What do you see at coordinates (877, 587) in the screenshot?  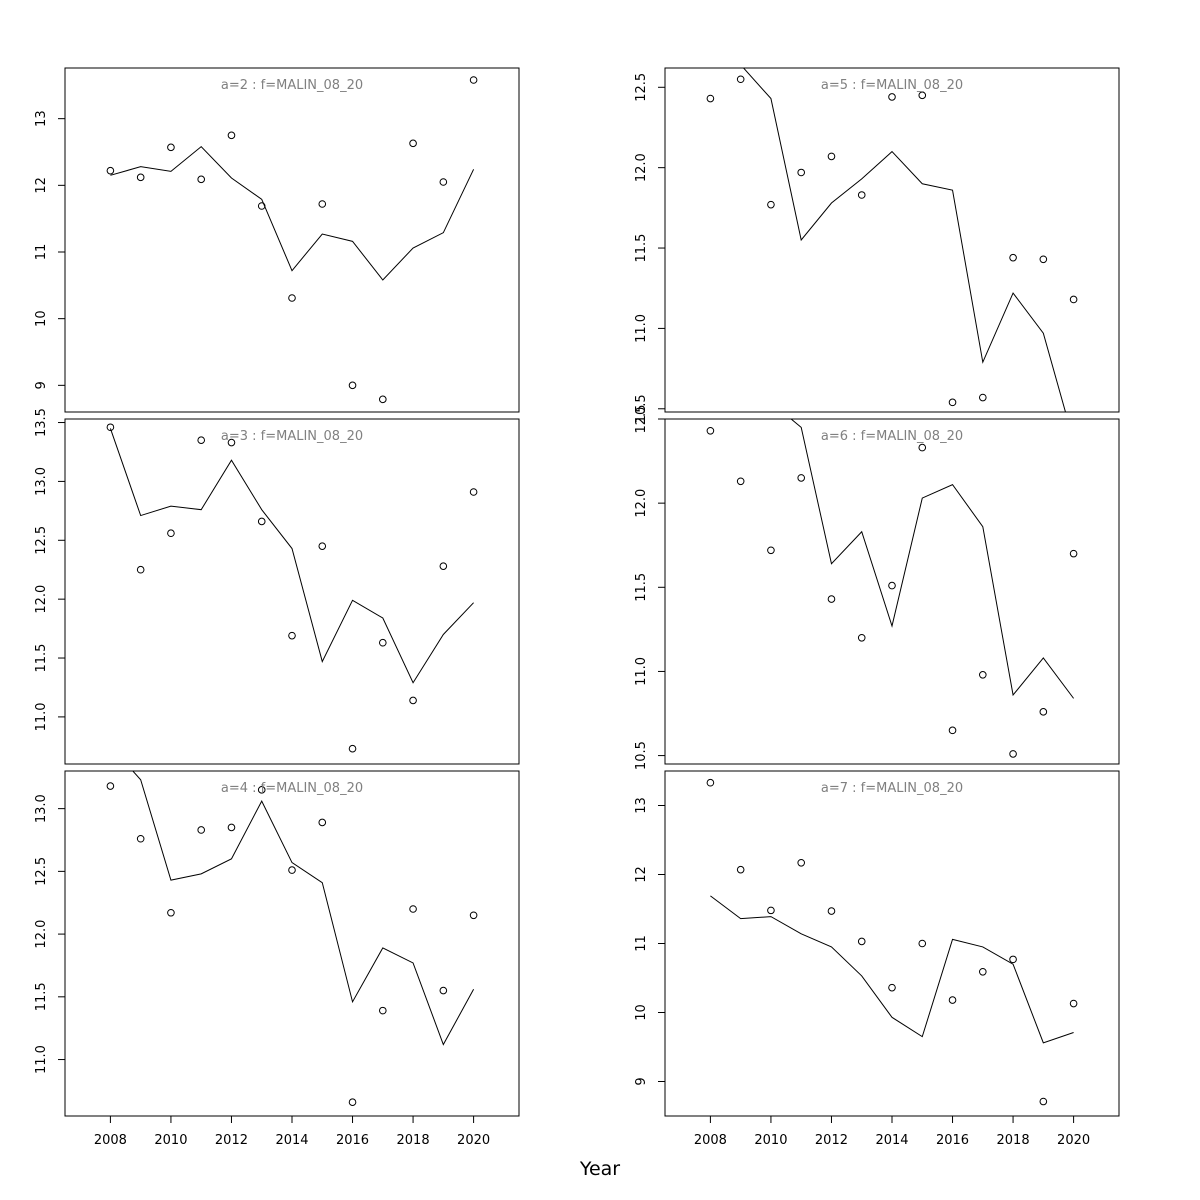 I see `panel-4: 10.5 11.0 11.5 12.0 12.5 a=6 : f=MALIN_08_20` at bounding box center [877, 587].